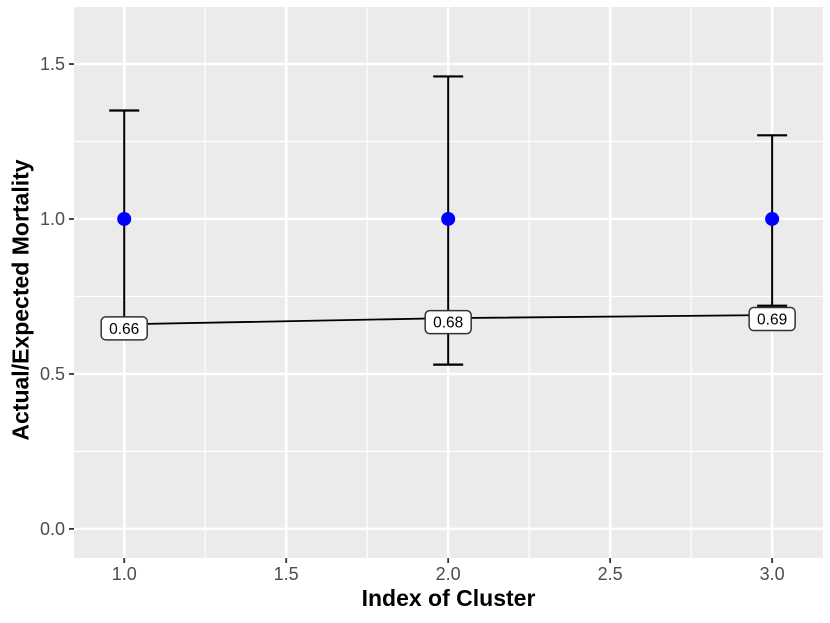 The image size is (830, 623). I want to click on y-tick-label: 0.5, so click(52, 374).